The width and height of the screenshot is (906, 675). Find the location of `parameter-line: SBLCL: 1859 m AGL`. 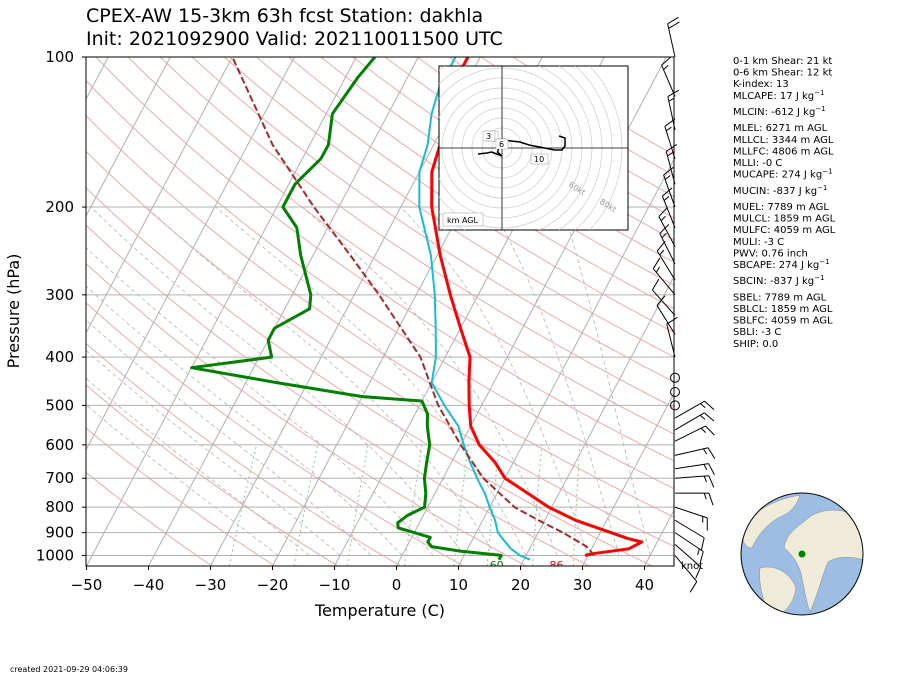

parameter-line: SBLCL: 1859 m AGL is located at coordinates (783, 309).